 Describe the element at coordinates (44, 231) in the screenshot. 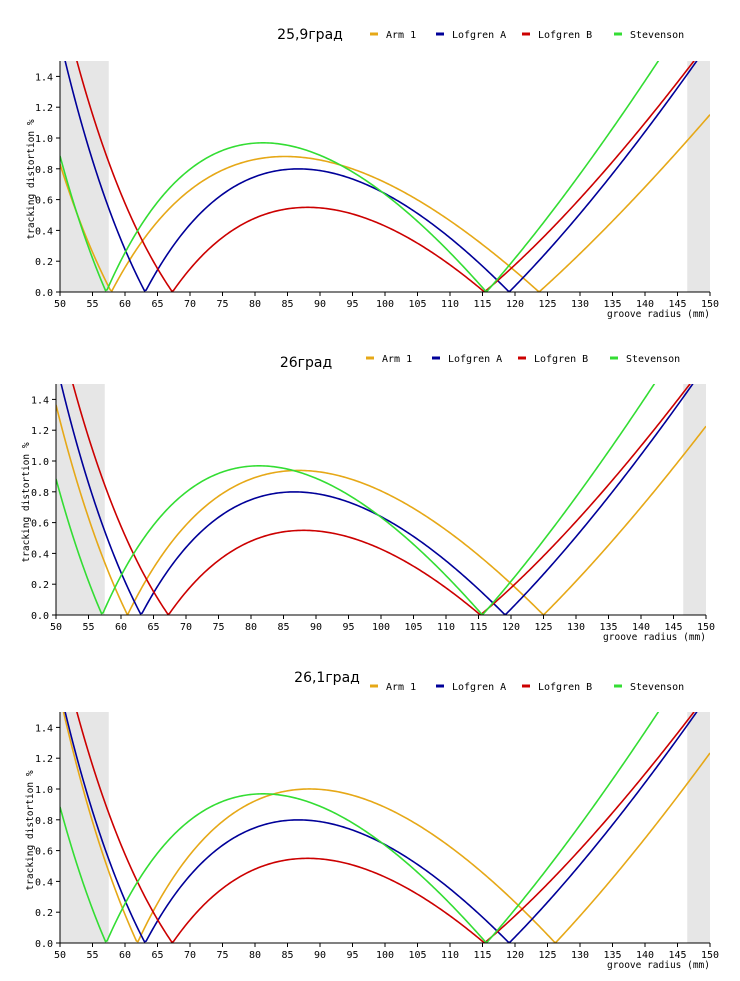

I see `y-tick-label: 0.4` at that location.